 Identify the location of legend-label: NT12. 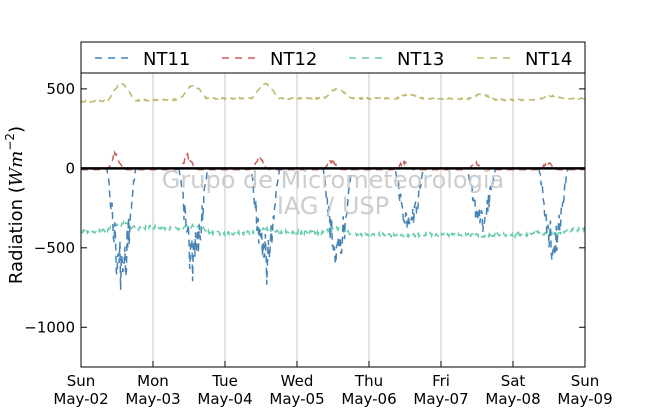
(293, 59).